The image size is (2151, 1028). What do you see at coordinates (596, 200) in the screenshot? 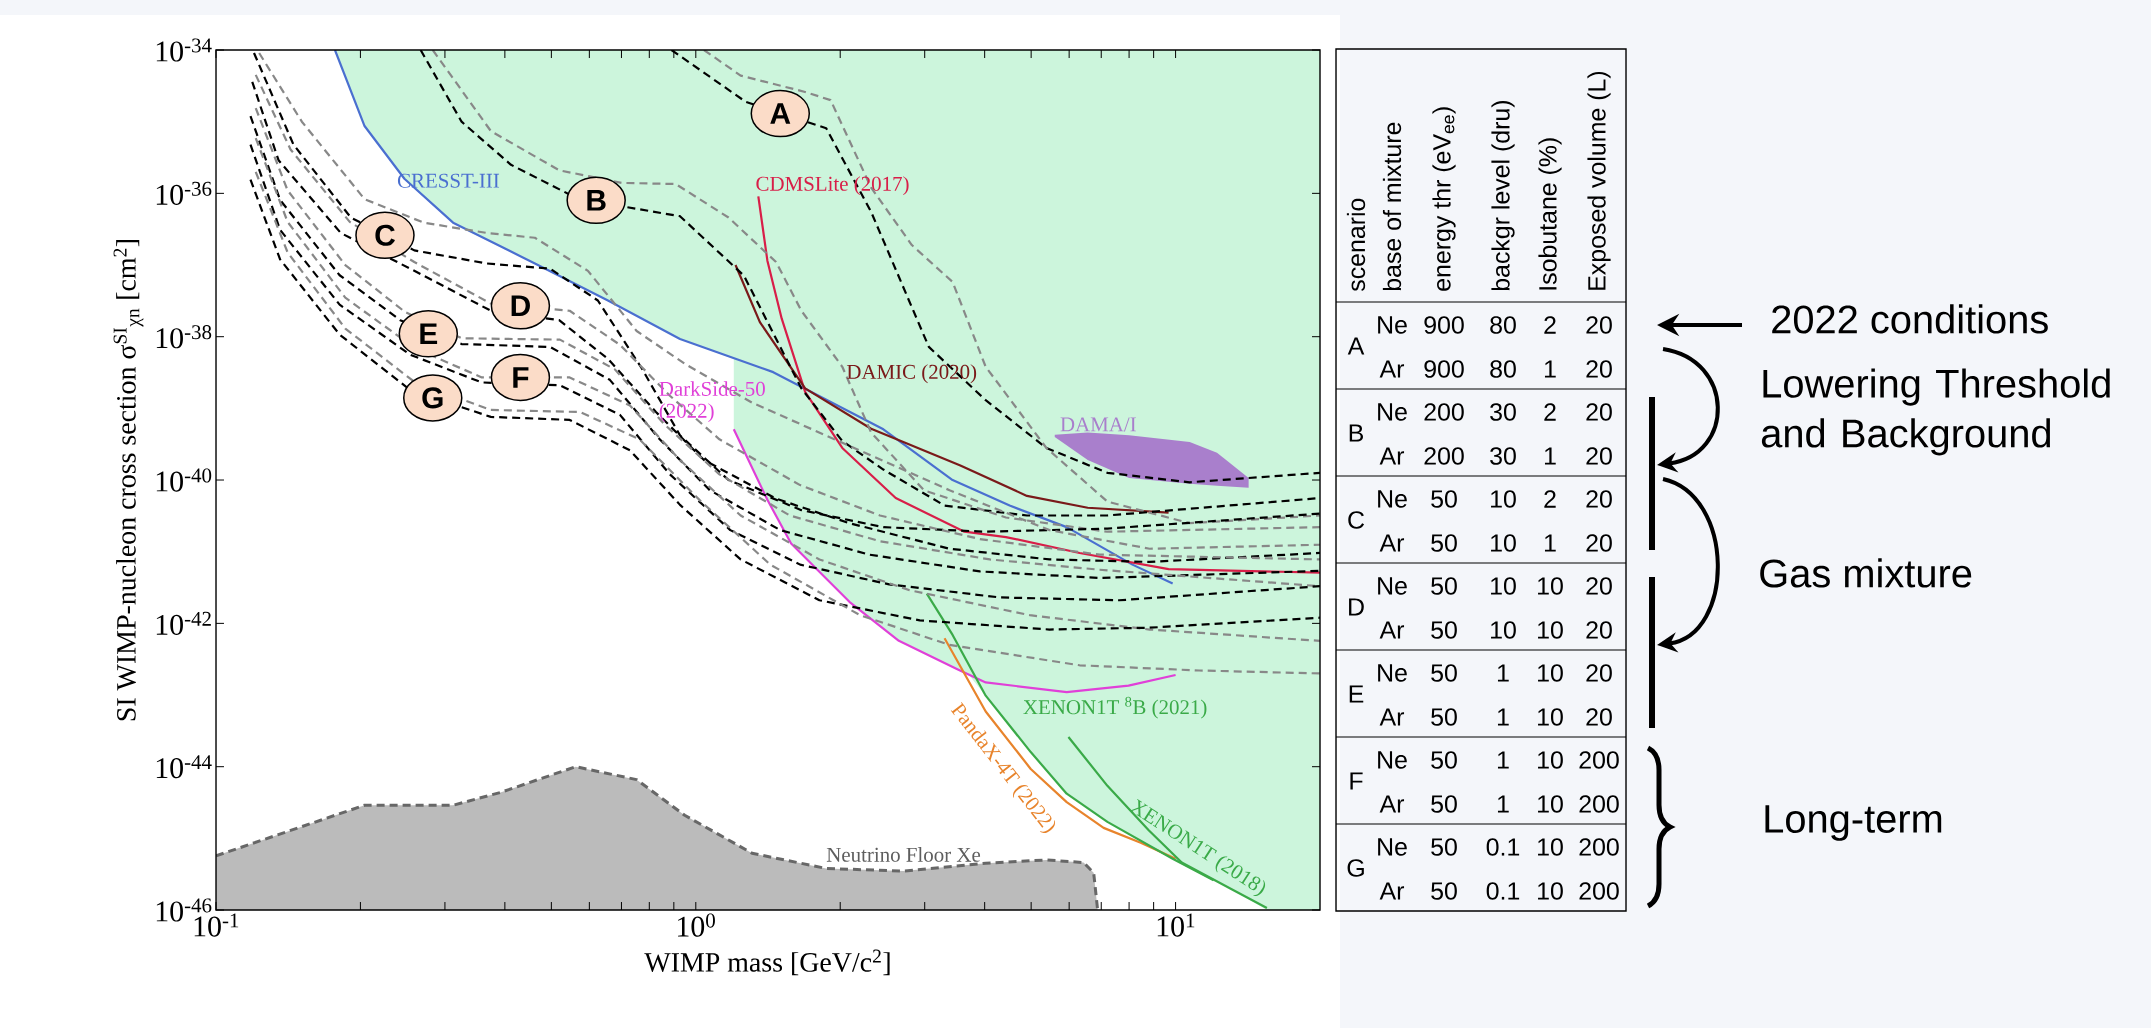
I see `annotation: B` at bounding box center [596, 200].